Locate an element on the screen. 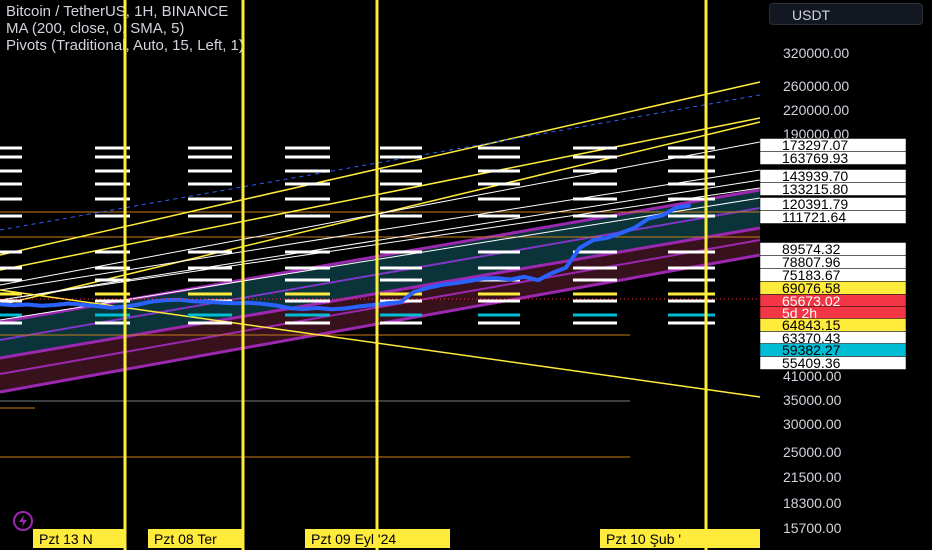  price-label: 133215.80 is located at coordinates (815, 189).